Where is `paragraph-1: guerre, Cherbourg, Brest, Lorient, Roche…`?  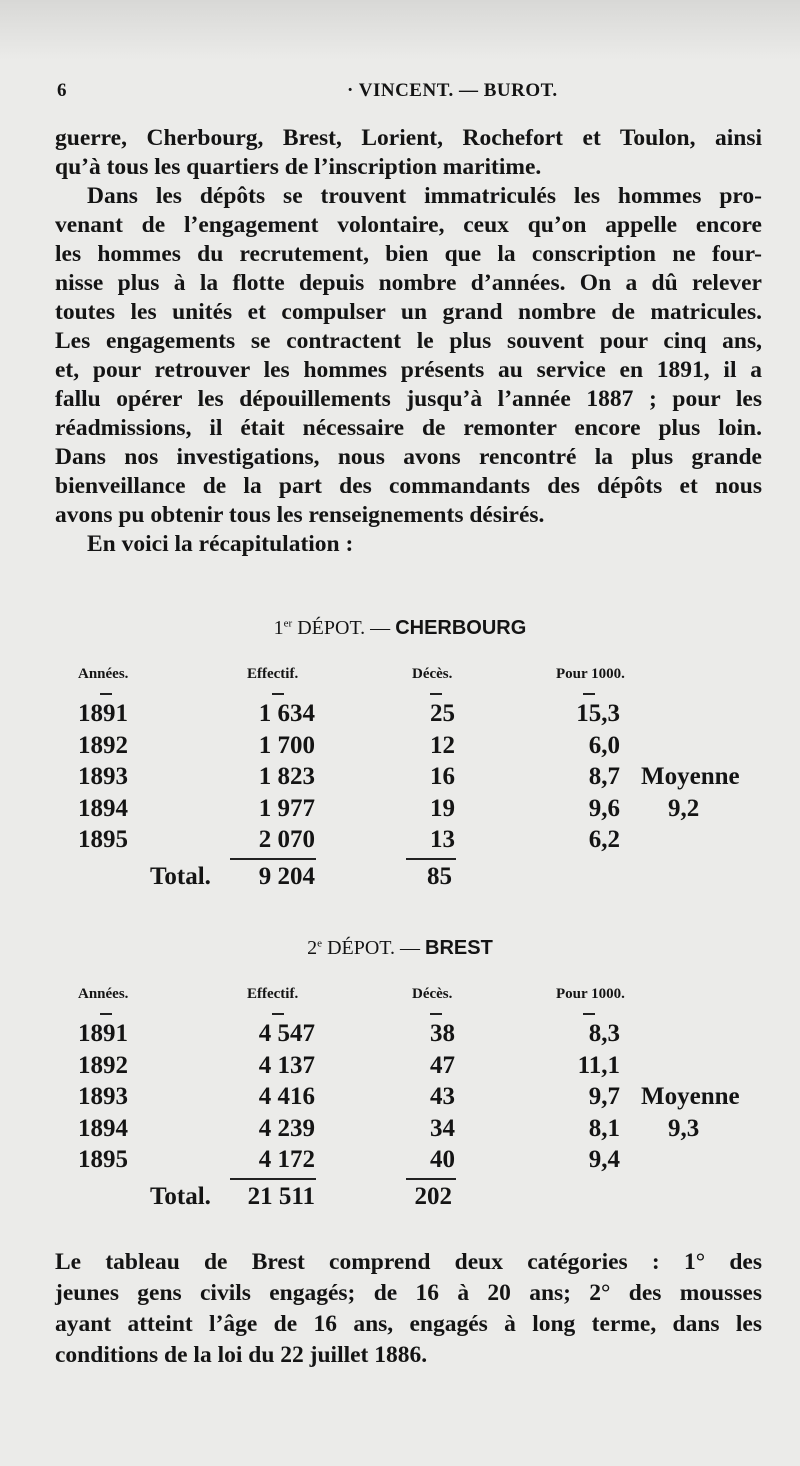 paragraph-1: guerre, Cherbourg, Brest, Lorient, Roche… is located at coordinates (408, 153).